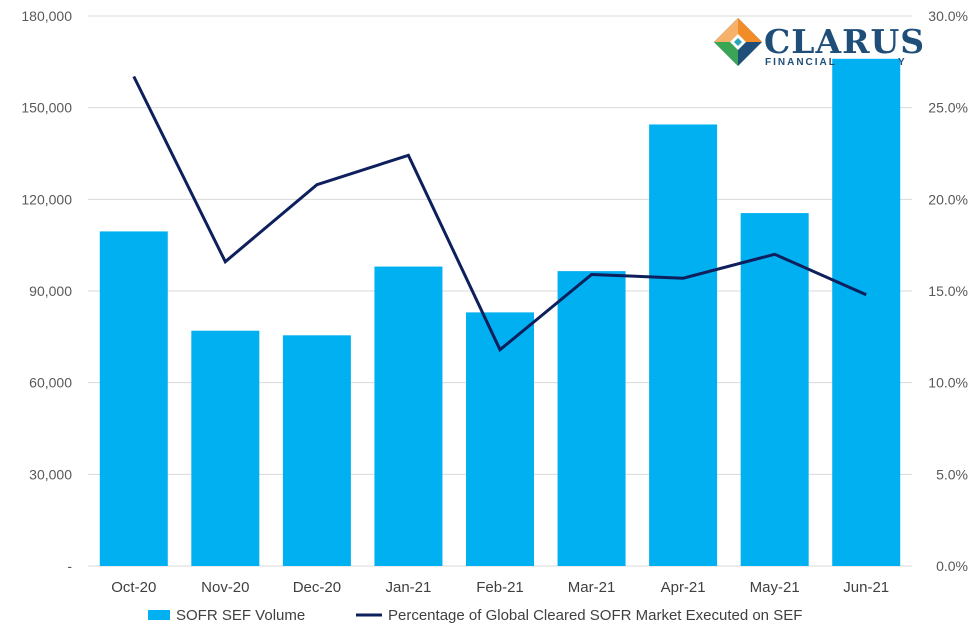 Image resolution: width=977 pixels, height=643 pixels. Describe the element at coordinates (409, 587) in the screenshot. I see `x-category-label: Jan-21` at that location.